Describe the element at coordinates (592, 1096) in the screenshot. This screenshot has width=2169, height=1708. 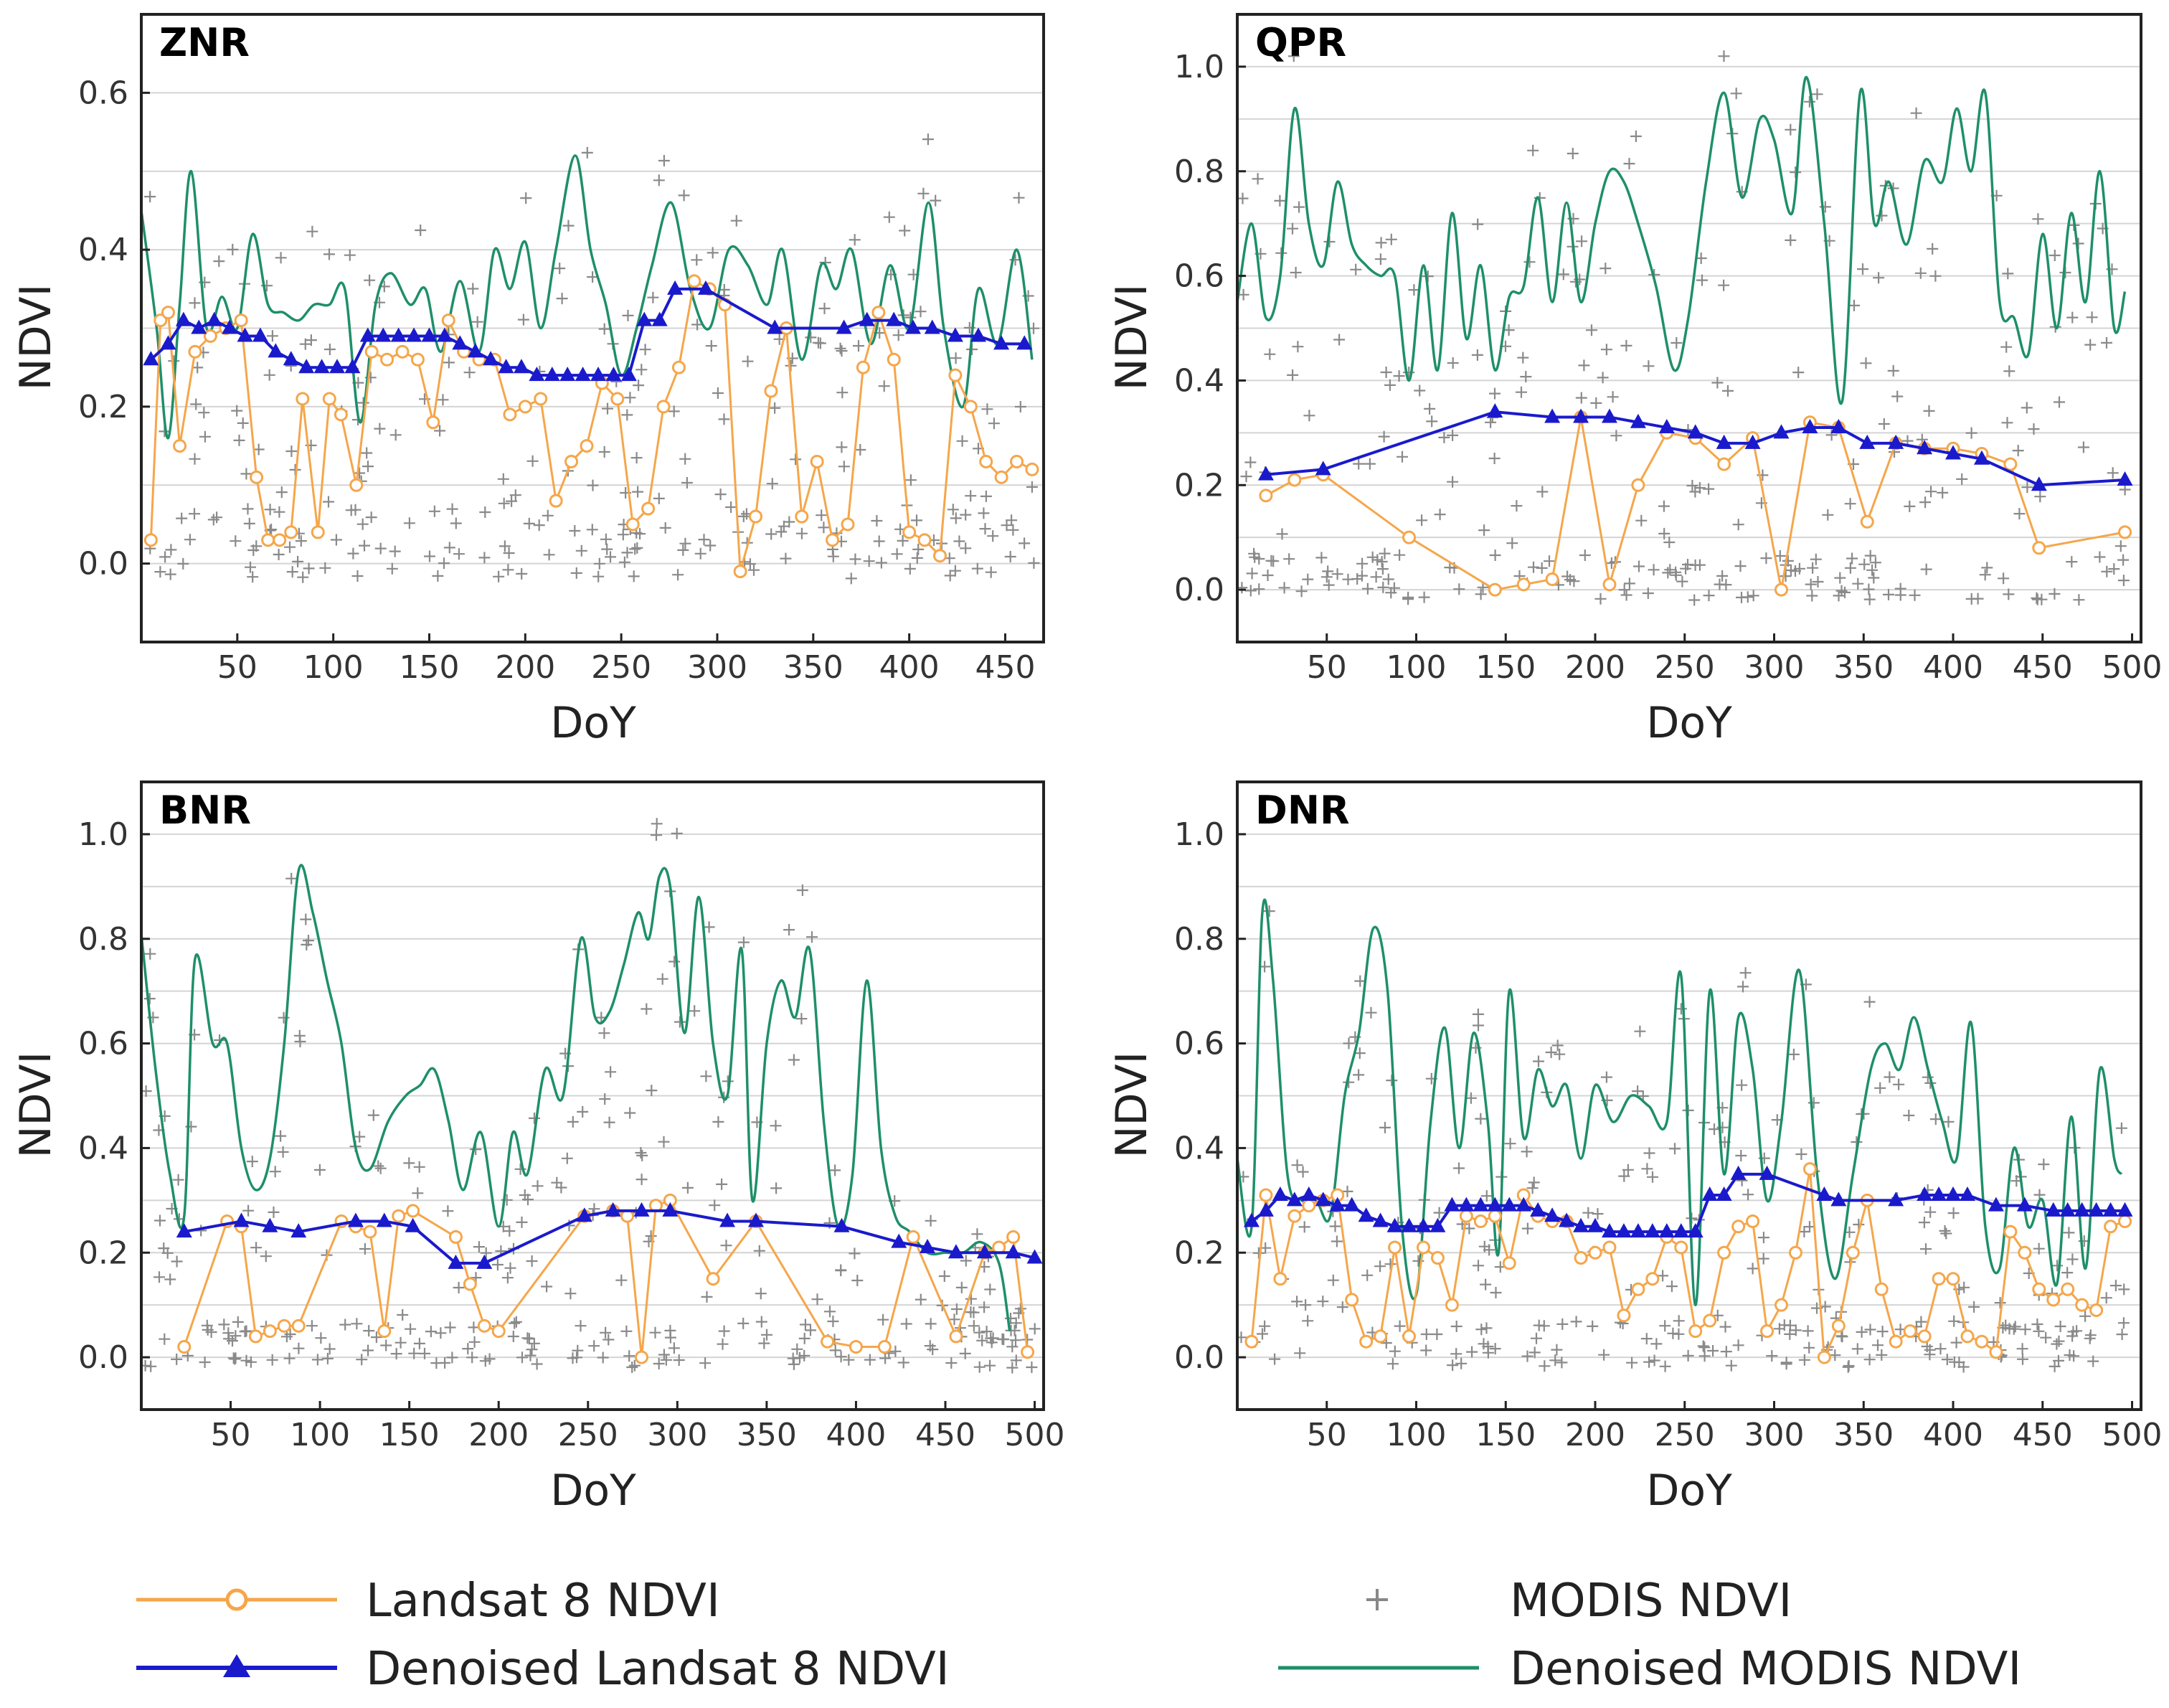
I see `panel-bnr-plot` at that location.